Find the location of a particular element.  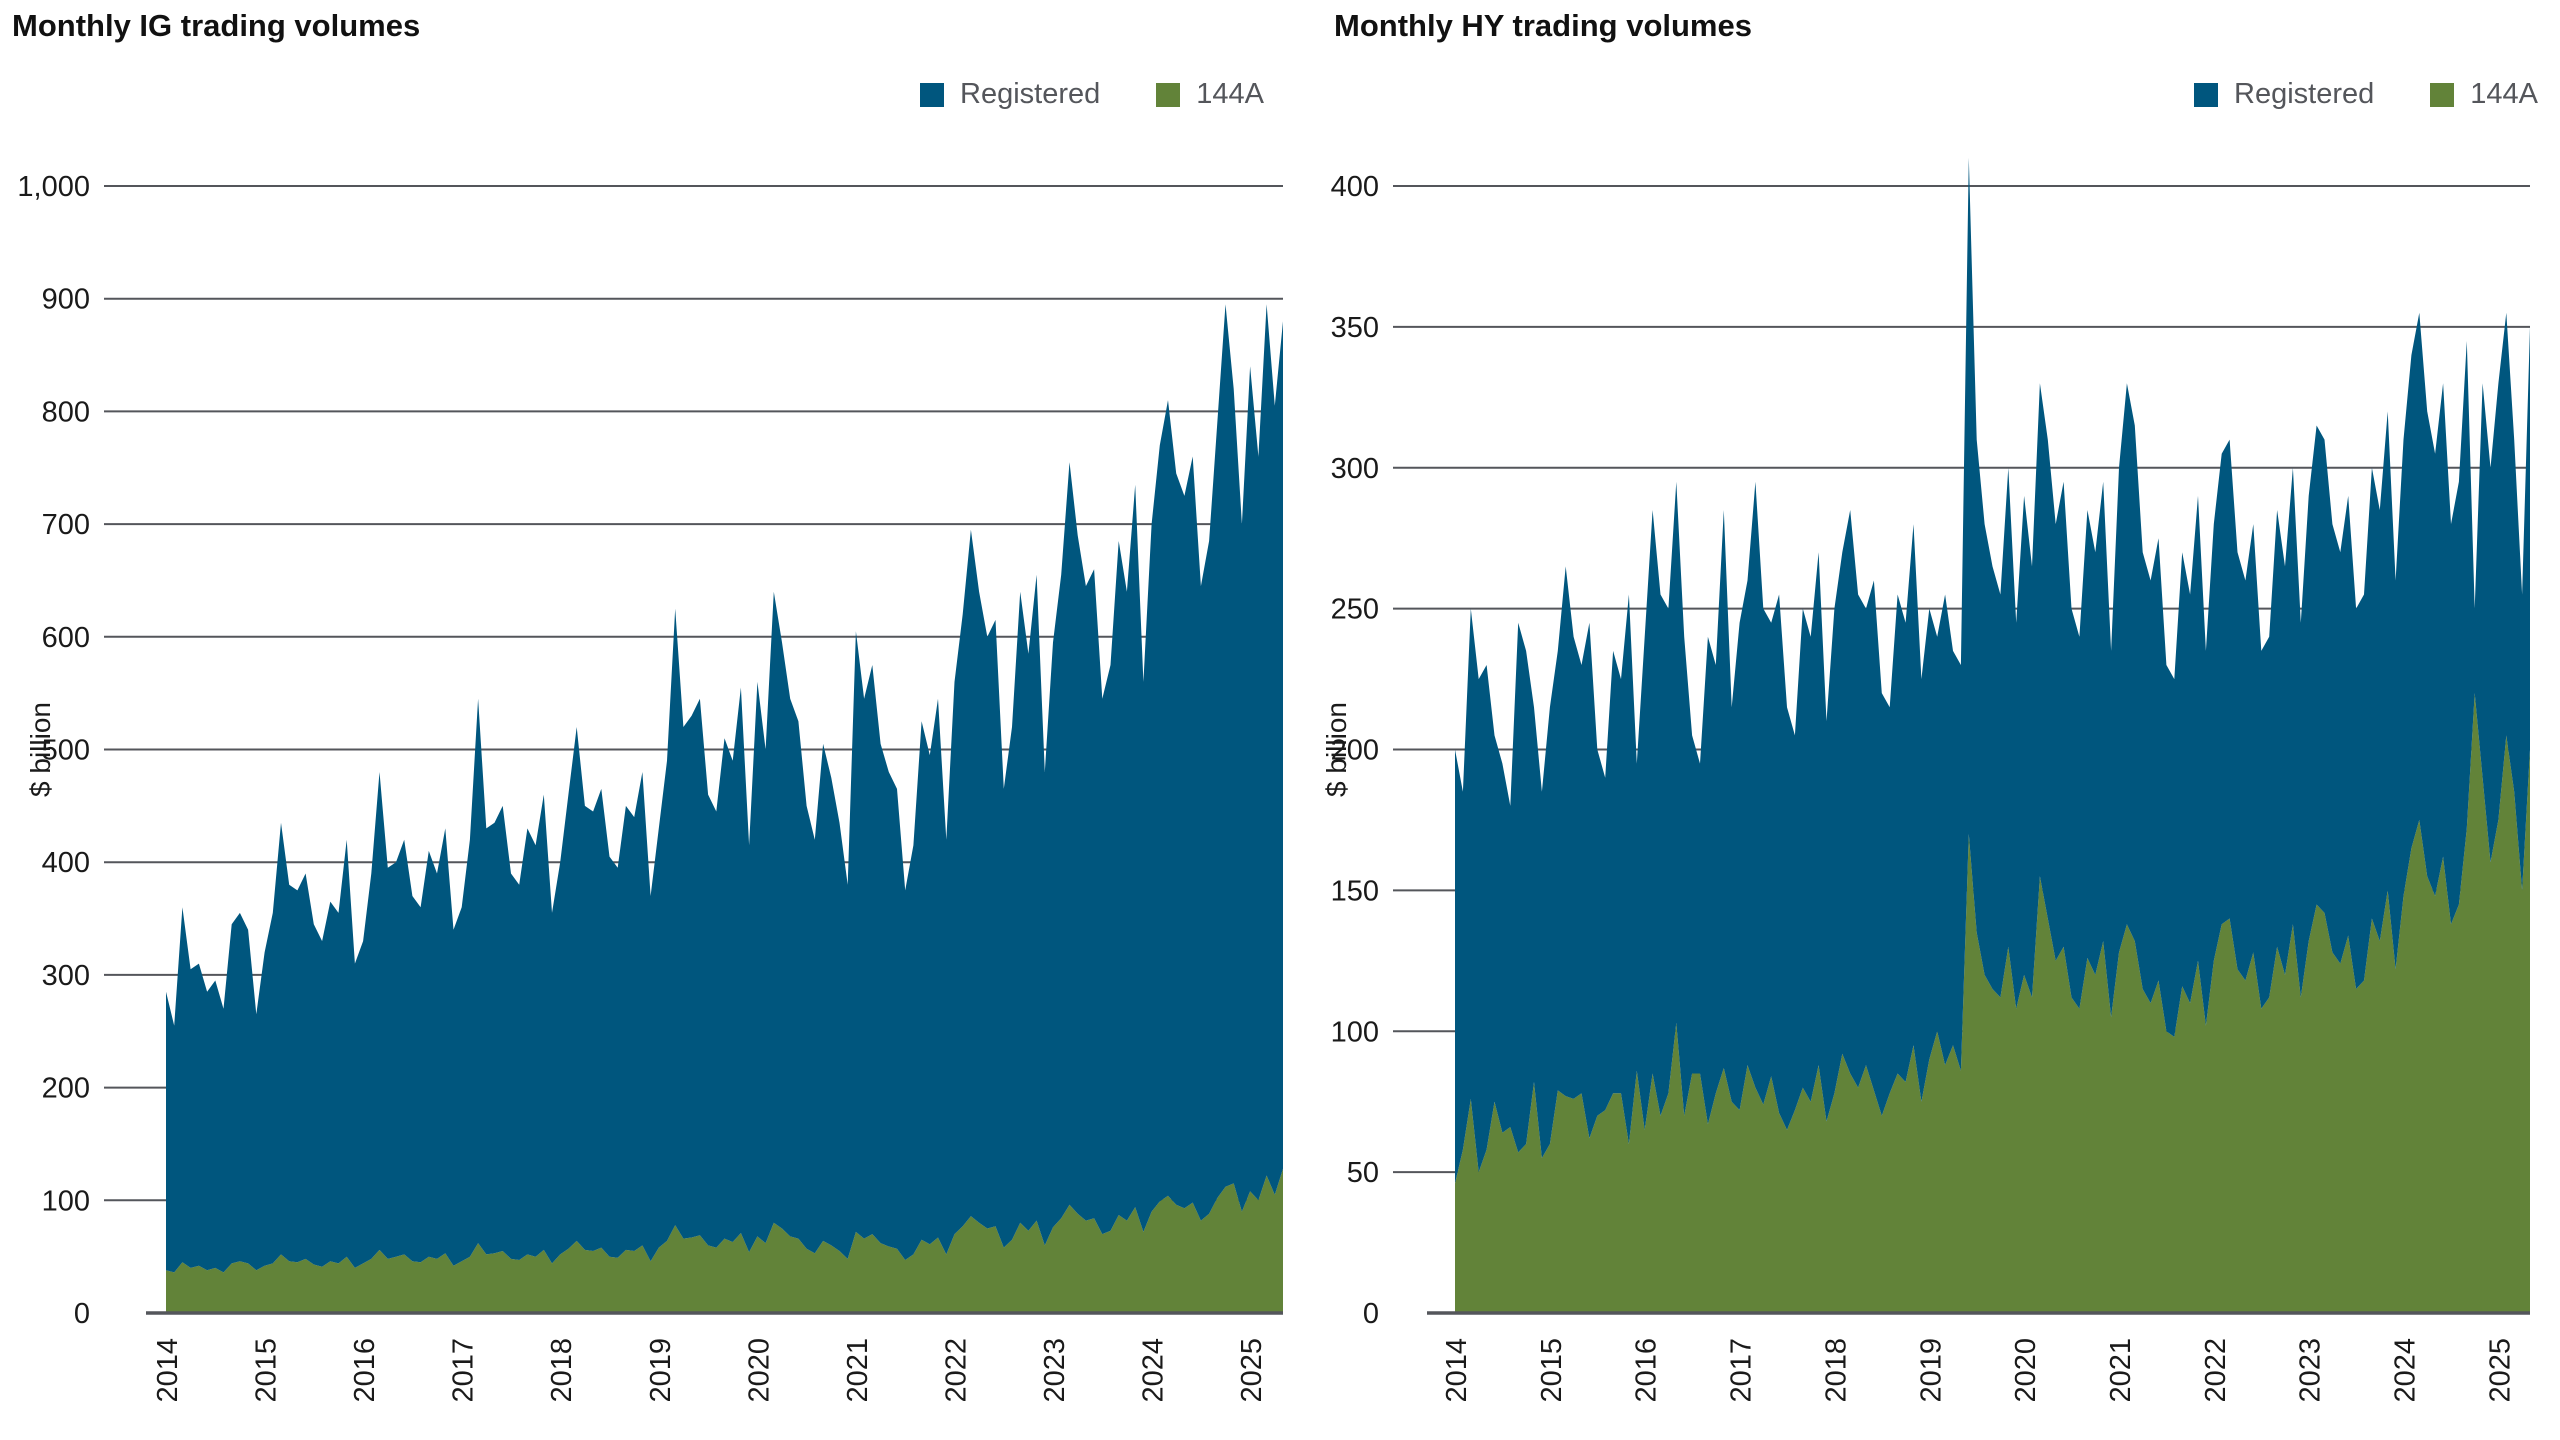

y-tick-label-900: 900 is located at coordinates (66, 300).